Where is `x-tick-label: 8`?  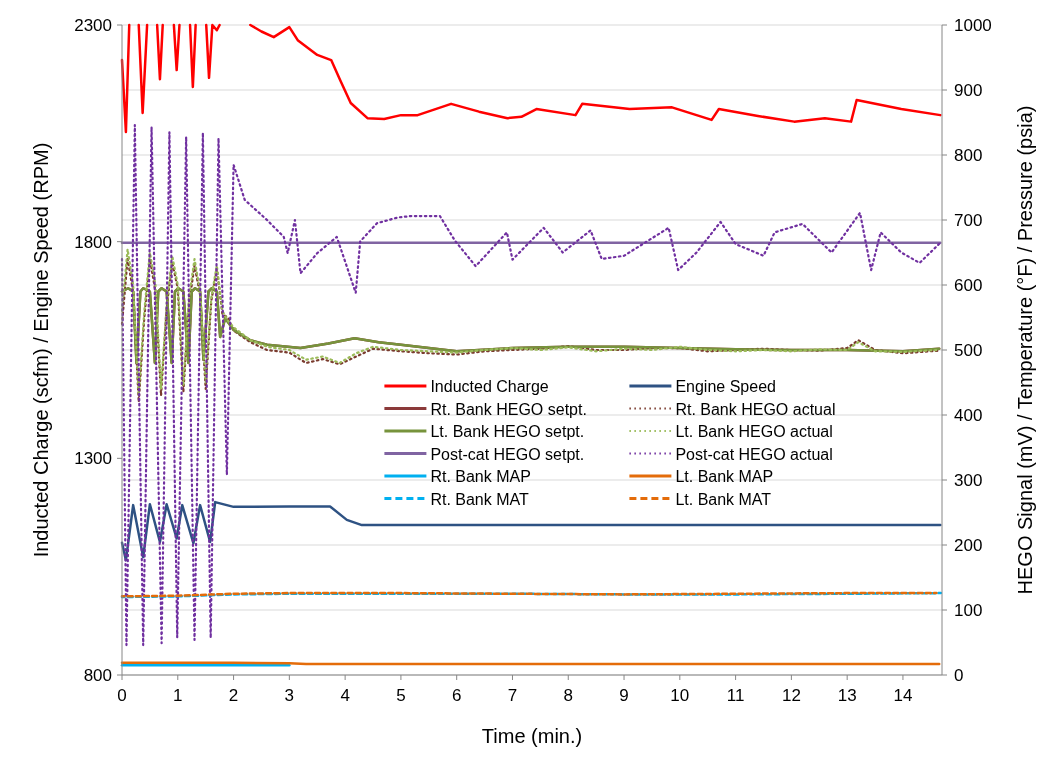
x-tick-label: 8 is located at coordinates (568, 695).